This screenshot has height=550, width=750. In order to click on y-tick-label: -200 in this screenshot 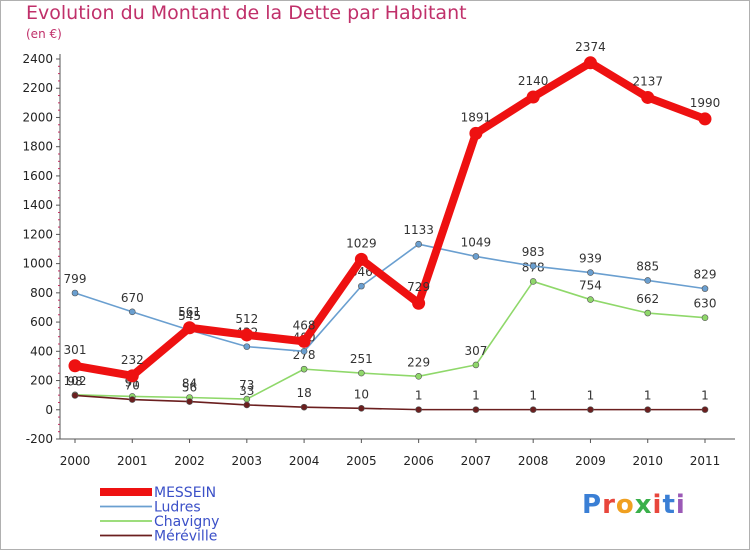, I will do `click(39, 439)`.